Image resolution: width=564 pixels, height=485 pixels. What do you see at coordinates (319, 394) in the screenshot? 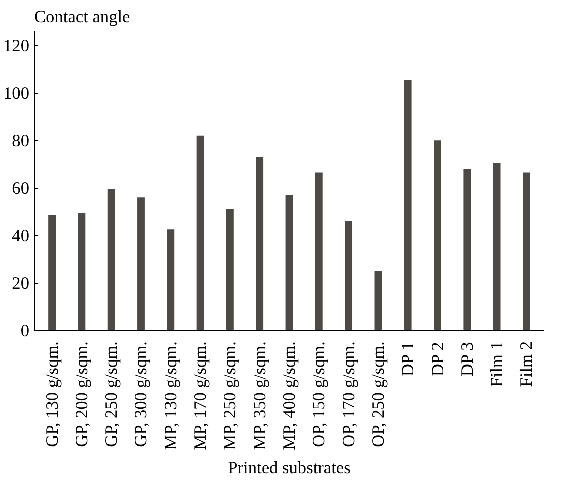
I see `x-tick-label: OP, 150 g/sqm.` at bounding box center [319, 394].